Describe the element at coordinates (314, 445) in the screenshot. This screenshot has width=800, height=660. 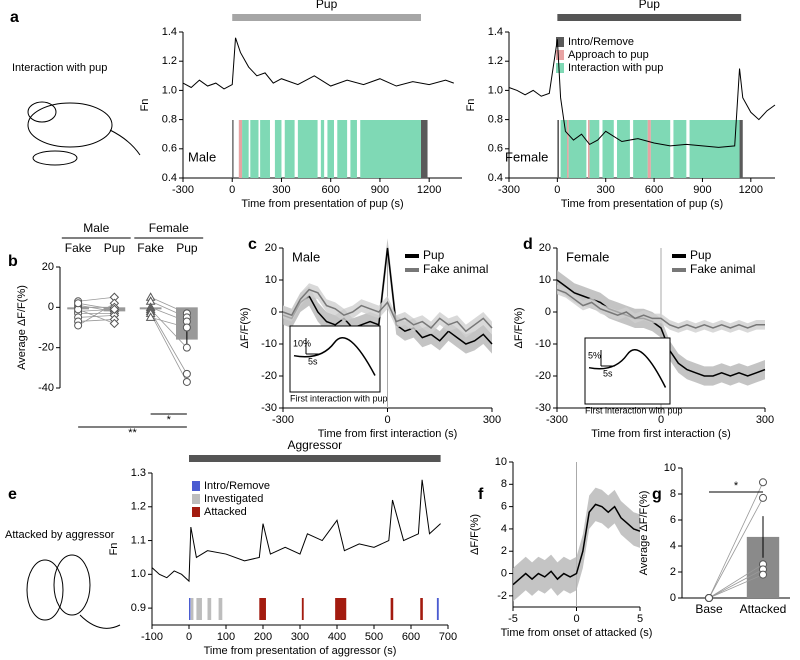
I see `period-label: Aggressor` at that location.